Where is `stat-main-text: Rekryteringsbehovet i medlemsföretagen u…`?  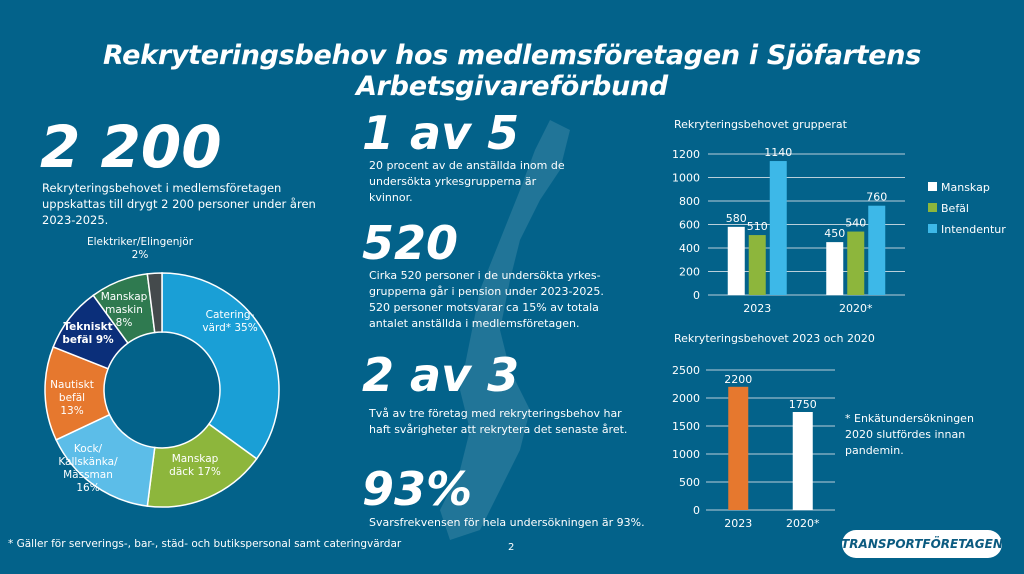 stat-main-text: Rekryteringsbehovet i medlemsföretagen u… is located at coordinates (179, 204).